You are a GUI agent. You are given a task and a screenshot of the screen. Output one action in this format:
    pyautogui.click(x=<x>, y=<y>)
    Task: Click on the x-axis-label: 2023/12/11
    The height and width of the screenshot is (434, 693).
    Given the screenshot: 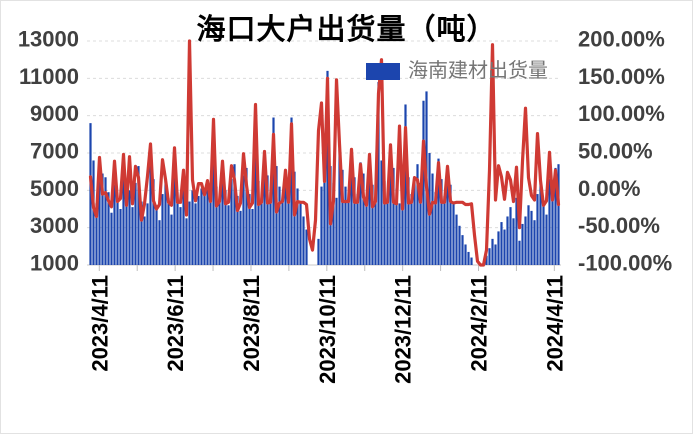 What is the action you would take?
    pyautogui.click(x=403, y=329)
    